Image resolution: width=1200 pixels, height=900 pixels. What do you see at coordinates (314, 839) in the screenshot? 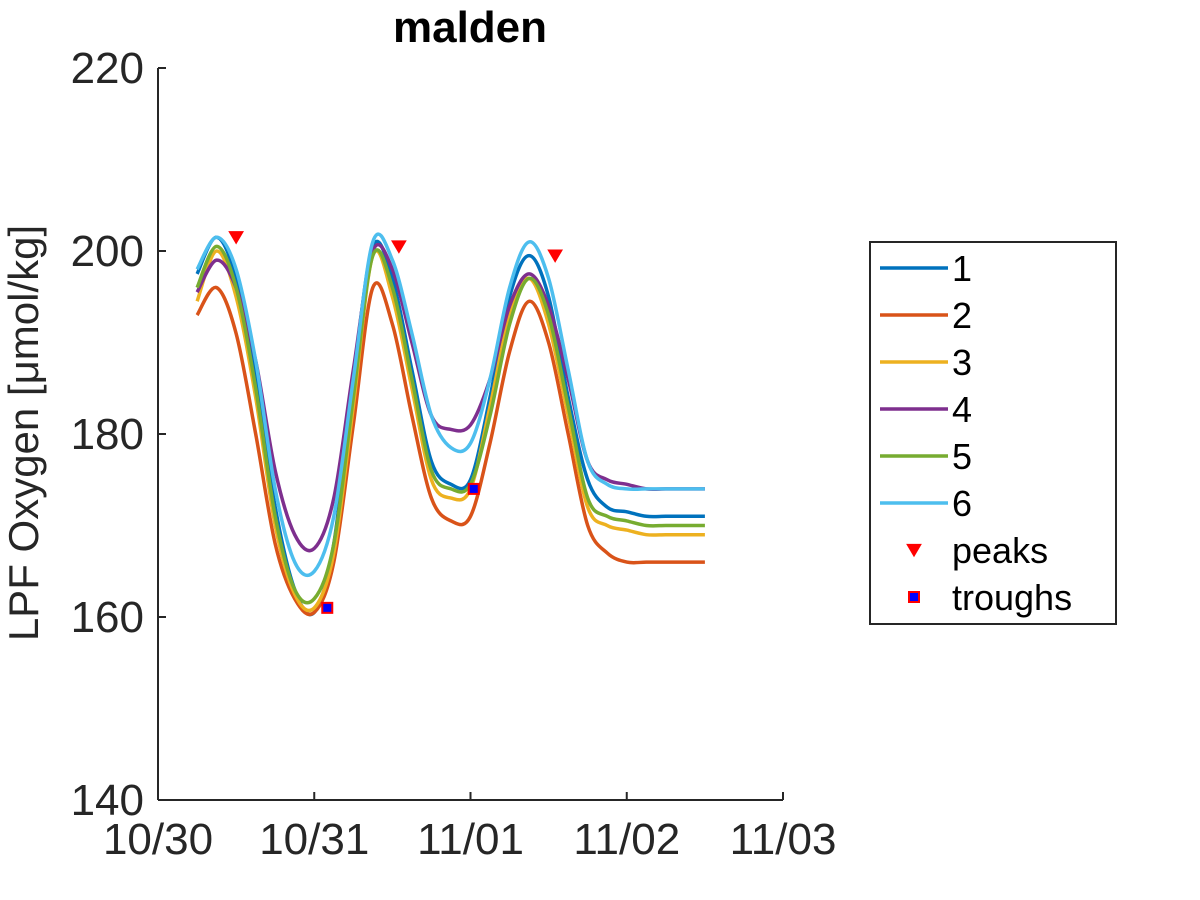
I see `x-tick-label: 10/31` at bounding box center [314, 839].